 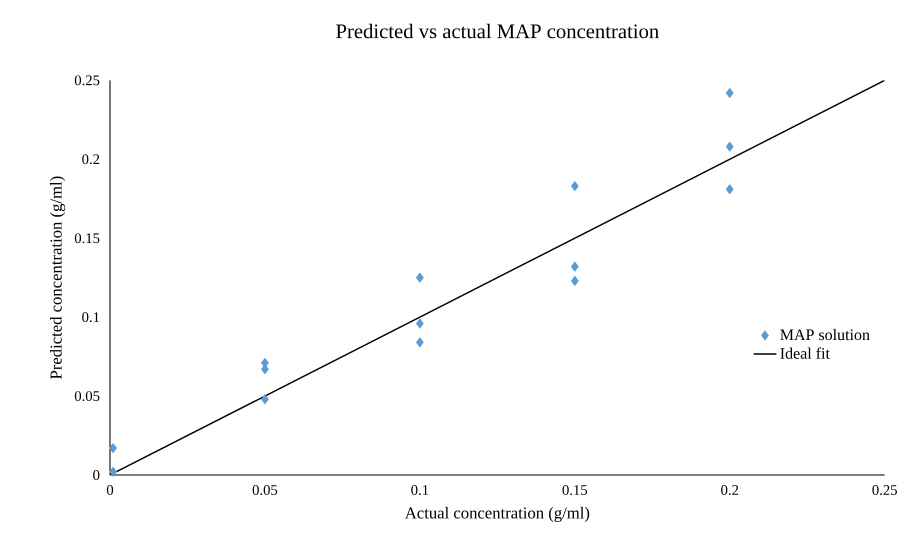 I want to click on legend-label: MAP solution, so click(x=825, y=334).